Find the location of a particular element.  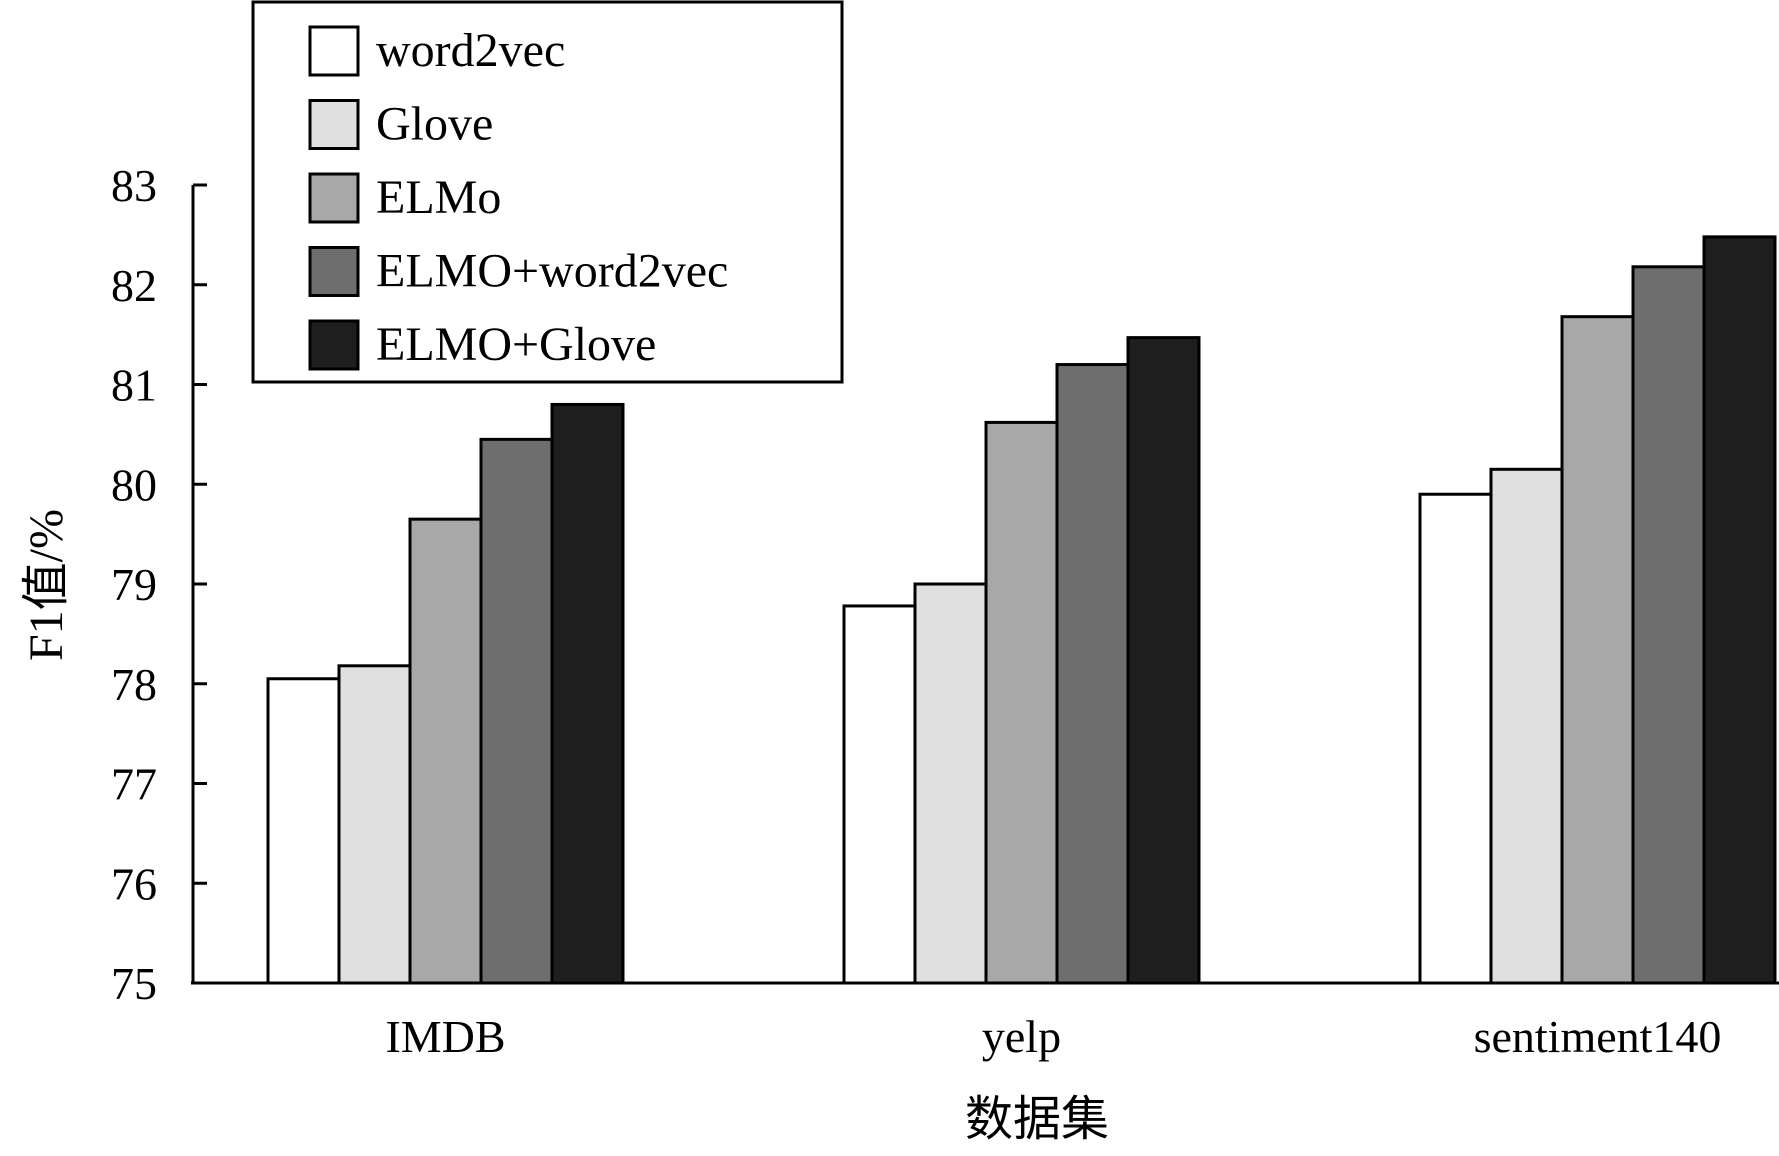

y-ticks: 75 76 77 78 79 80 81 82 83 is located at coordinates (159, 584).